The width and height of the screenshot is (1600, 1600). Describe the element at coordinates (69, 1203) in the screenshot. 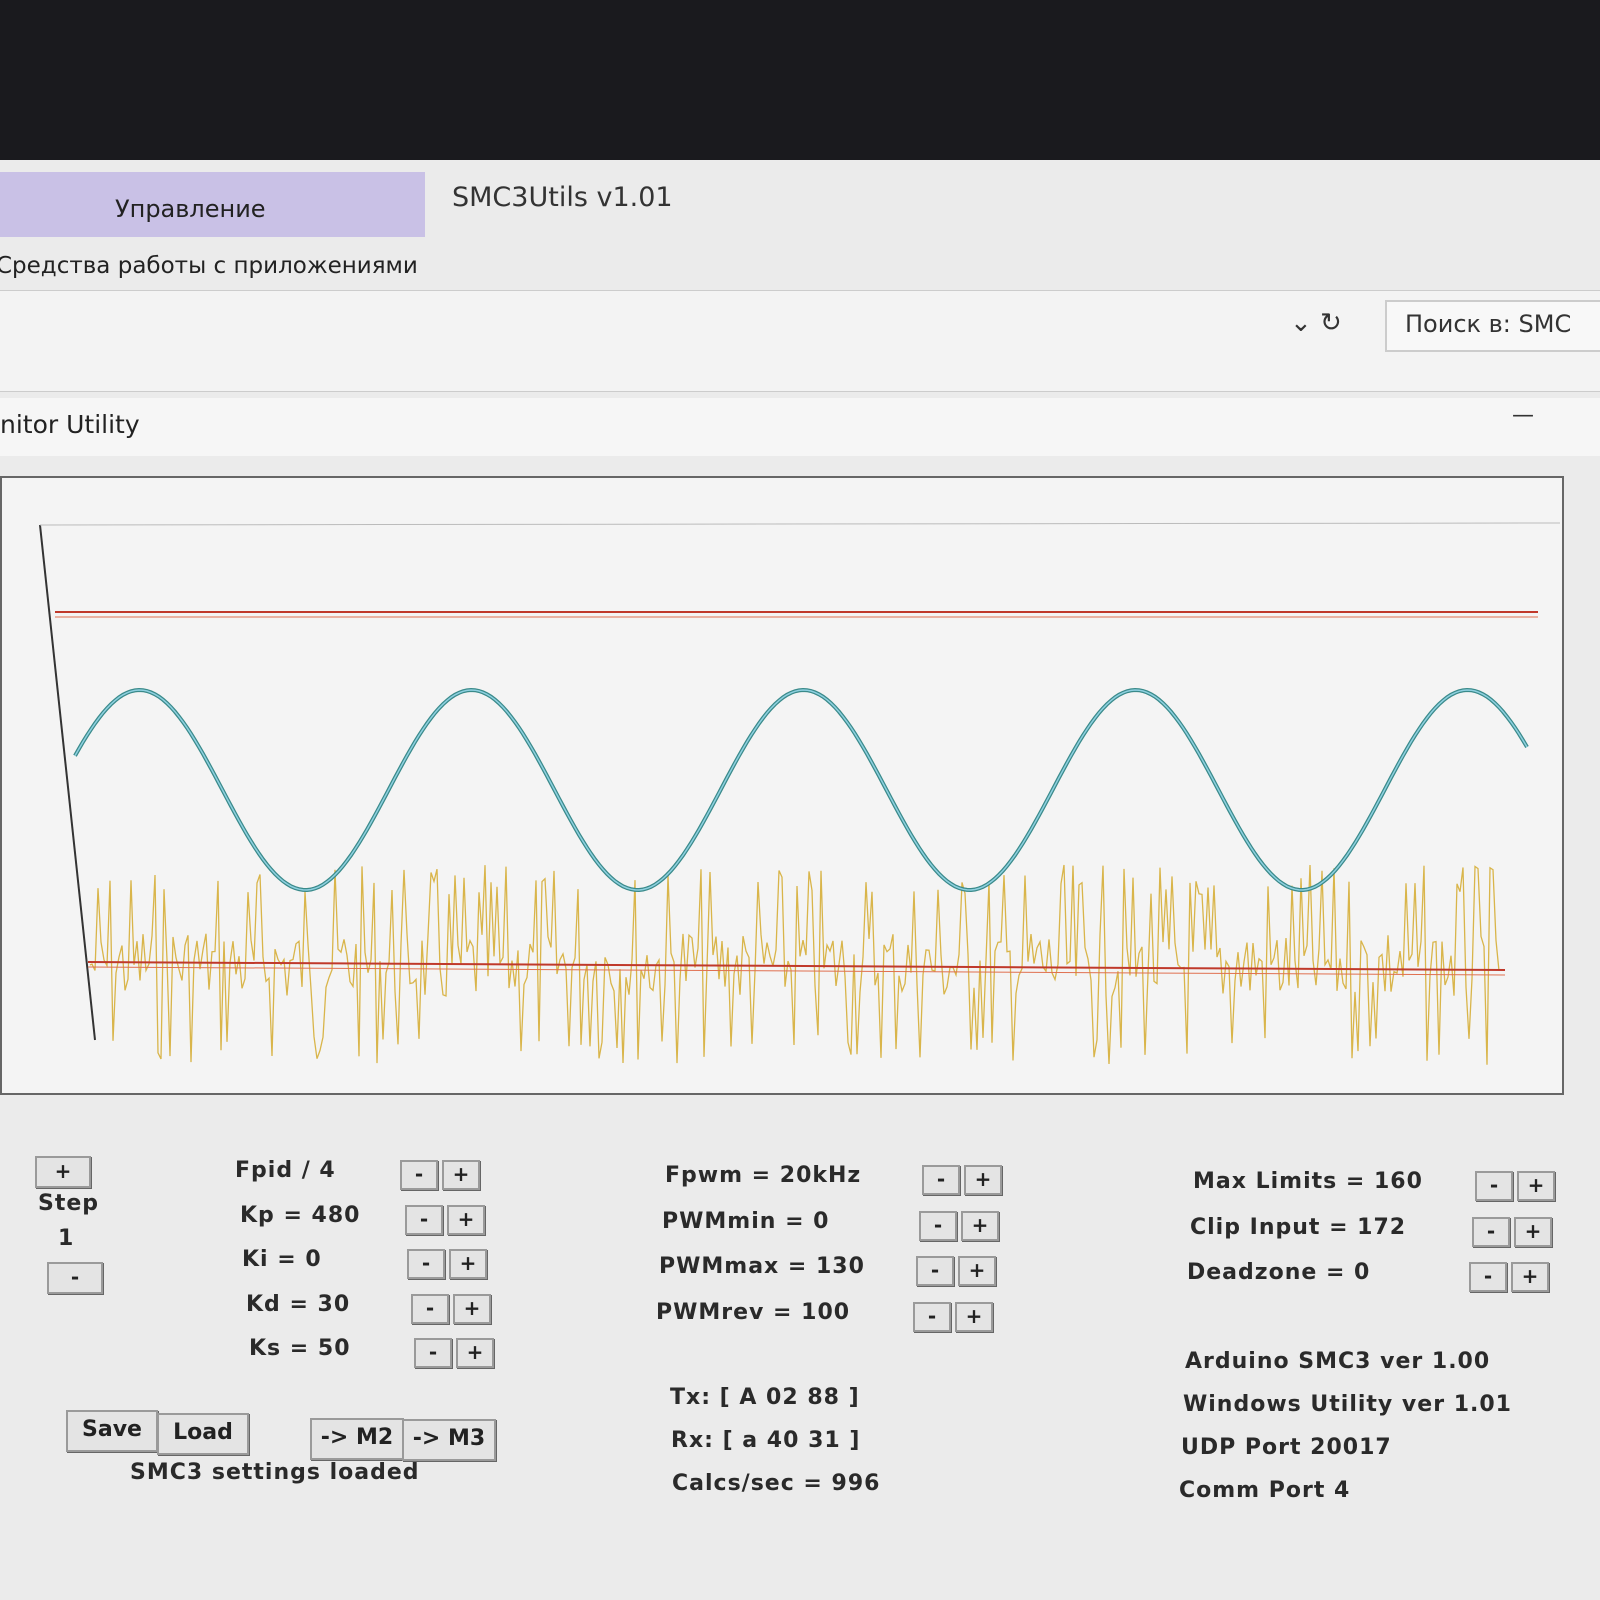

I see `step-label: Step` at that location.